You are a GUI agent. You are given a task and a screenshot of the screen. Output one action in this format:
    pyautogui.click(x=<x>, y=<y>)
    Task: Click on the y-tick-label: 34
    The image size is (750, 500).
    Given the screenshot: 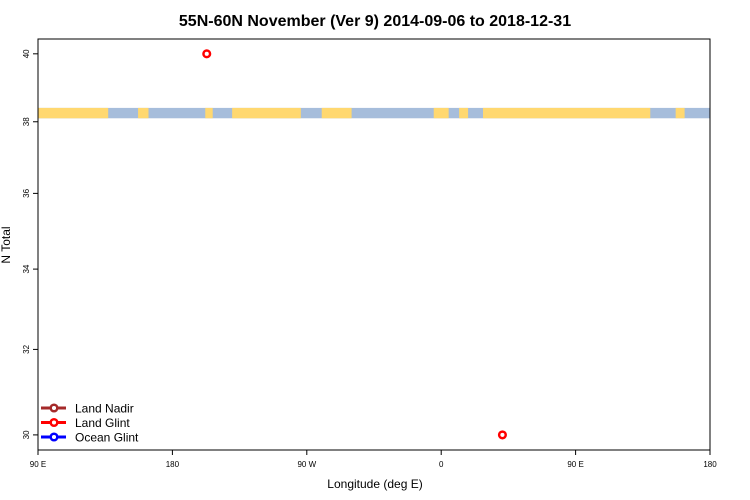 What is the action you would take?
    pyautogui.click(x=26, y=268)
    